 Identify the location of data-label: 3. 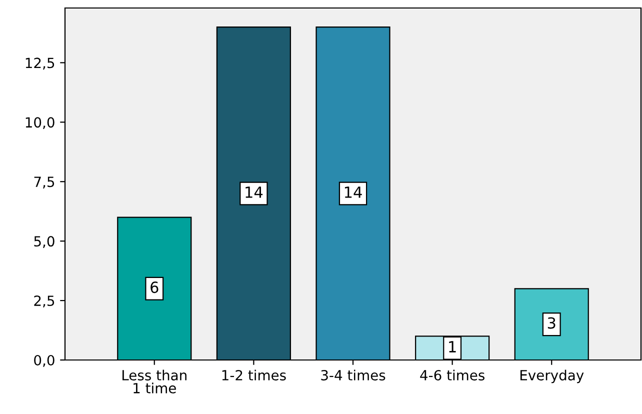
(552, 323).